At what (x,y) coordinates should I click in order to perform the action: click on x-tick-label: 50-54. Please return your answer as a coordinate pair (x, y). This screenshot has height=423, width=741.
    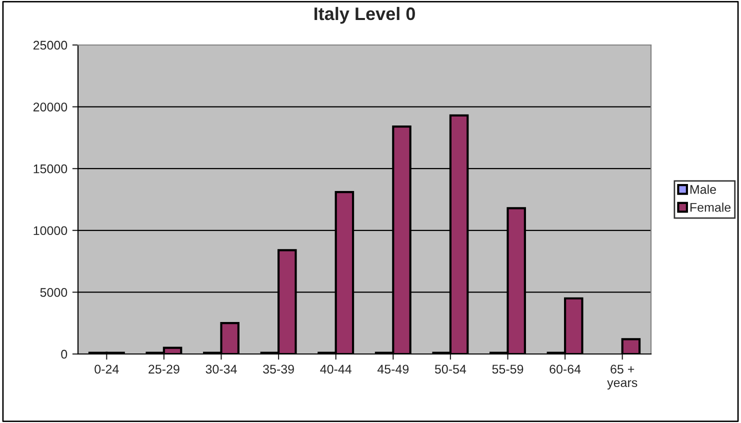
    Looking at the image, I should click on (450, 369).